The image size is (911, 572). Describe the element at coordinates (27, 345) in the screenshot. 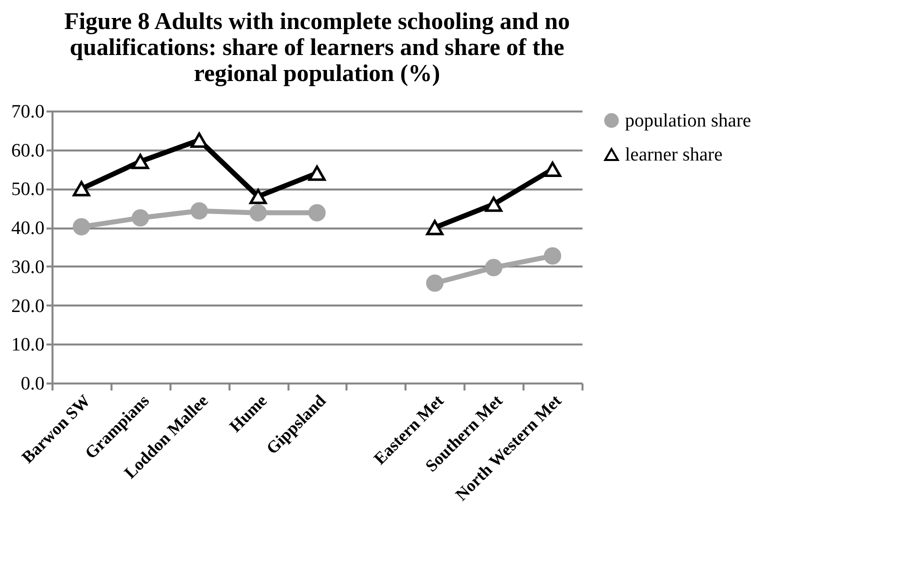

I see `y-tick-label: 10.0` at that location.